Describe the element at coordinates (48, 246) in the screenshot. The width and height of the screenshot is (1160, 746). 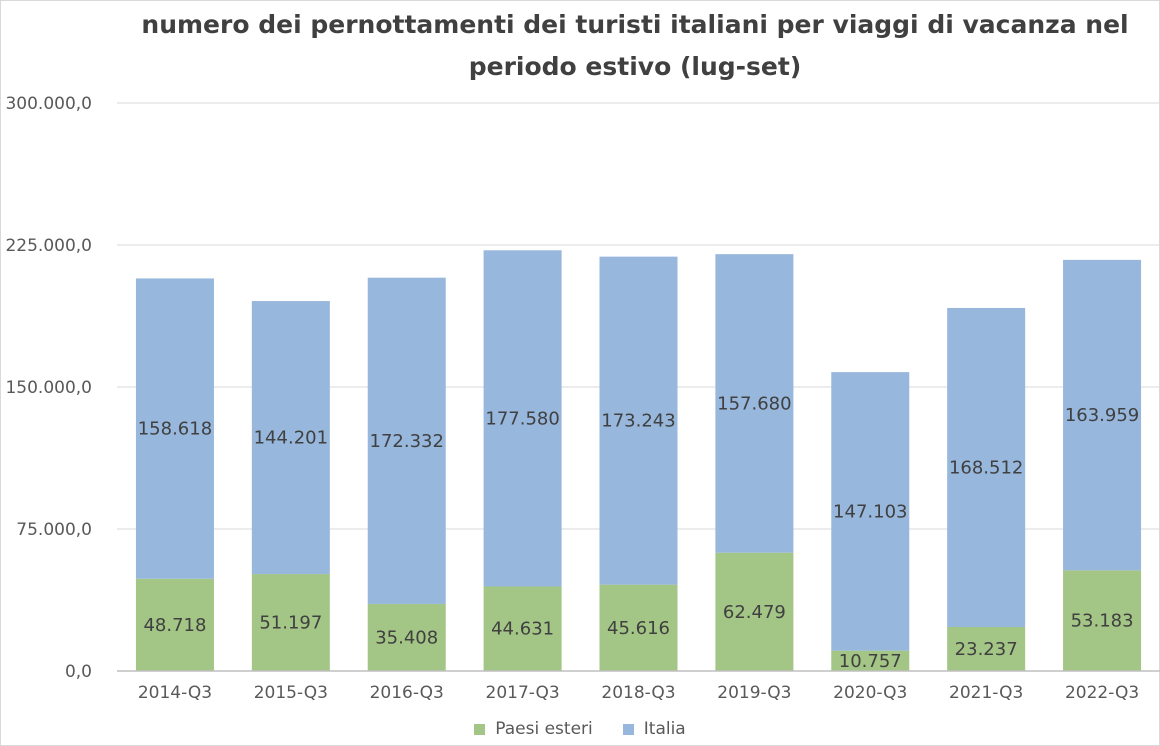
I see `y-tick-label: 225.000,0` at that location.